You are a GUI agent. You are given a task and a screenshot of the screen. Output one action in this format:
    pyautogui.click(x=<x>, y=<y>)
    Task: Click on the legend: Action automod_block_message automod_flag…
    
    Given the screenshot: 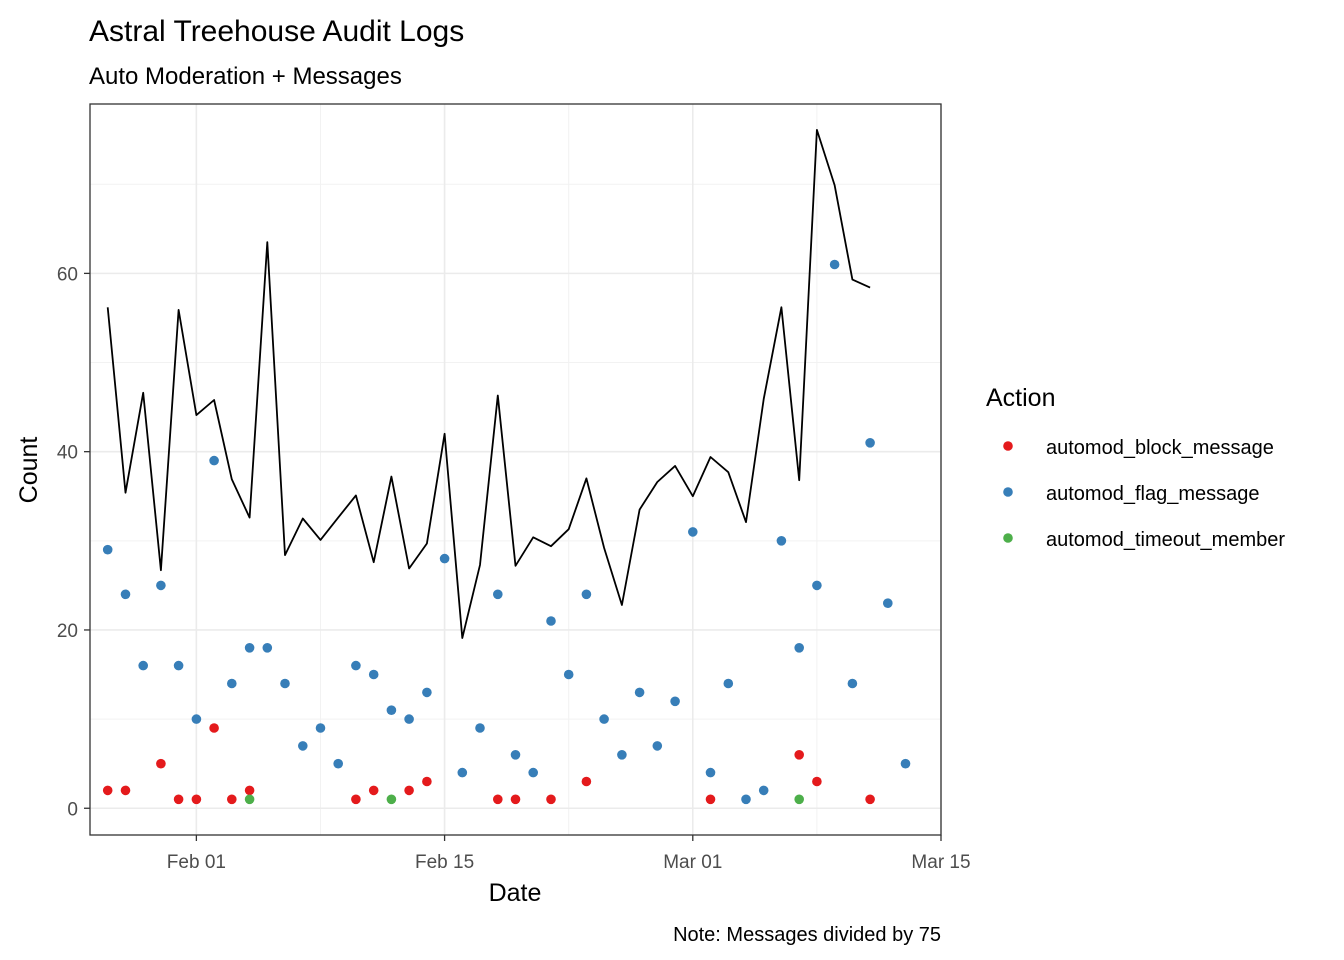 What is the action you would take?
    pyautogui.click(x=1135, y=467)
    